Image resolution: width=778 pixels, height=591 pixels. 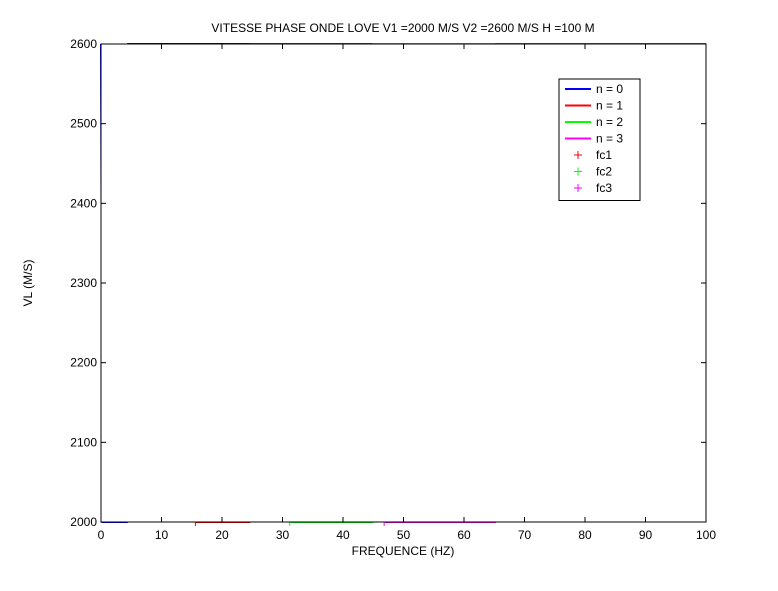 What do you see at coordinates (706, 535) in the screenshot?
I see `x-tick-label: 100` at bounding box center [706, 535].